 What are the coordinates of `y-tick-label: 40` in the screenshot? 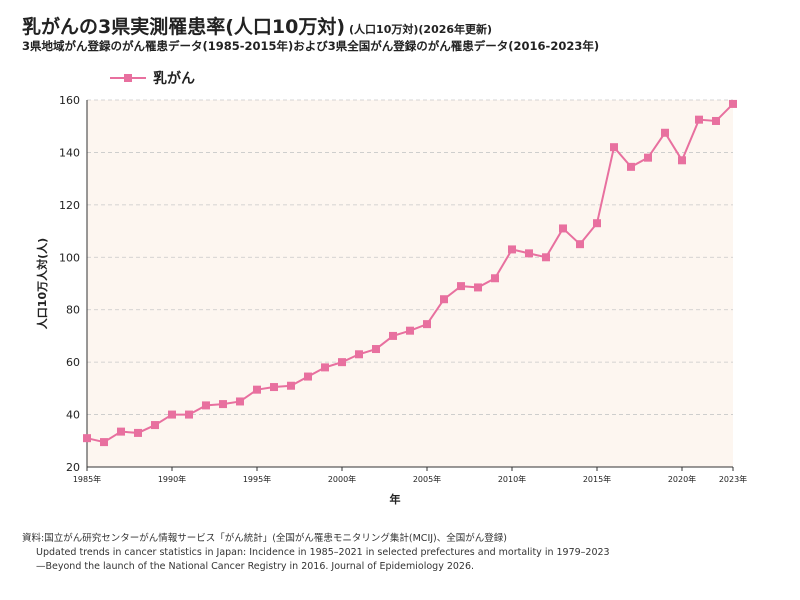 It's located at (73, 415).